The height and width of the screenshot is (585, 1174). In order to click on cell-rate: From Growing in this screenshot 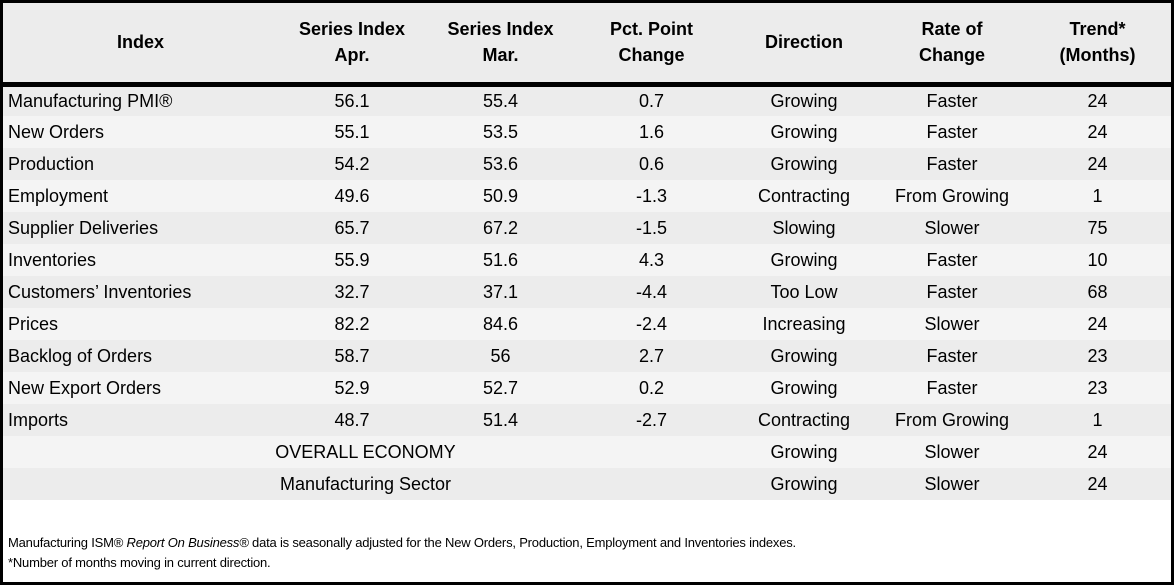, I will do `click(952, 420)`.